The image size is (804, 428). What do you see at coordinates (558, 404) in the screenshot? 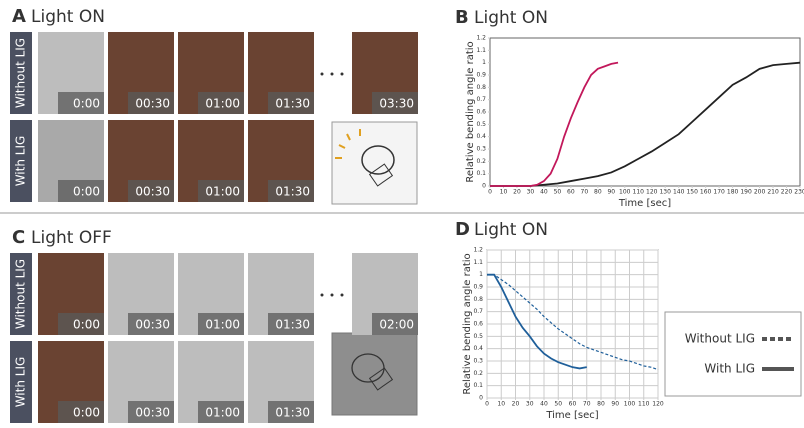
I see `x-tick-label: 50` at bounding box center [558, 404].